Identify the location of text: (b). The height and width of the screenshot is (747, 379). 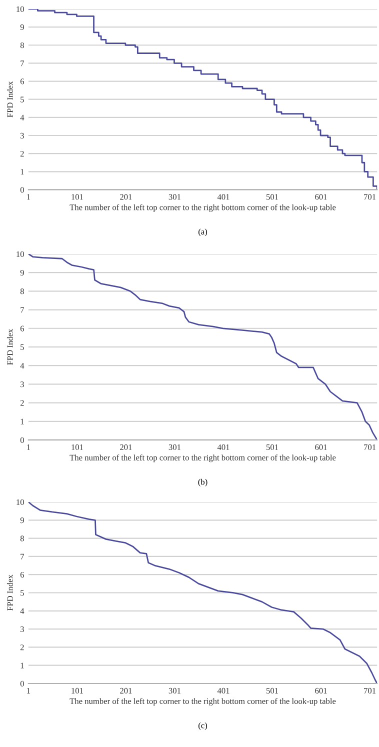
(203, 482).